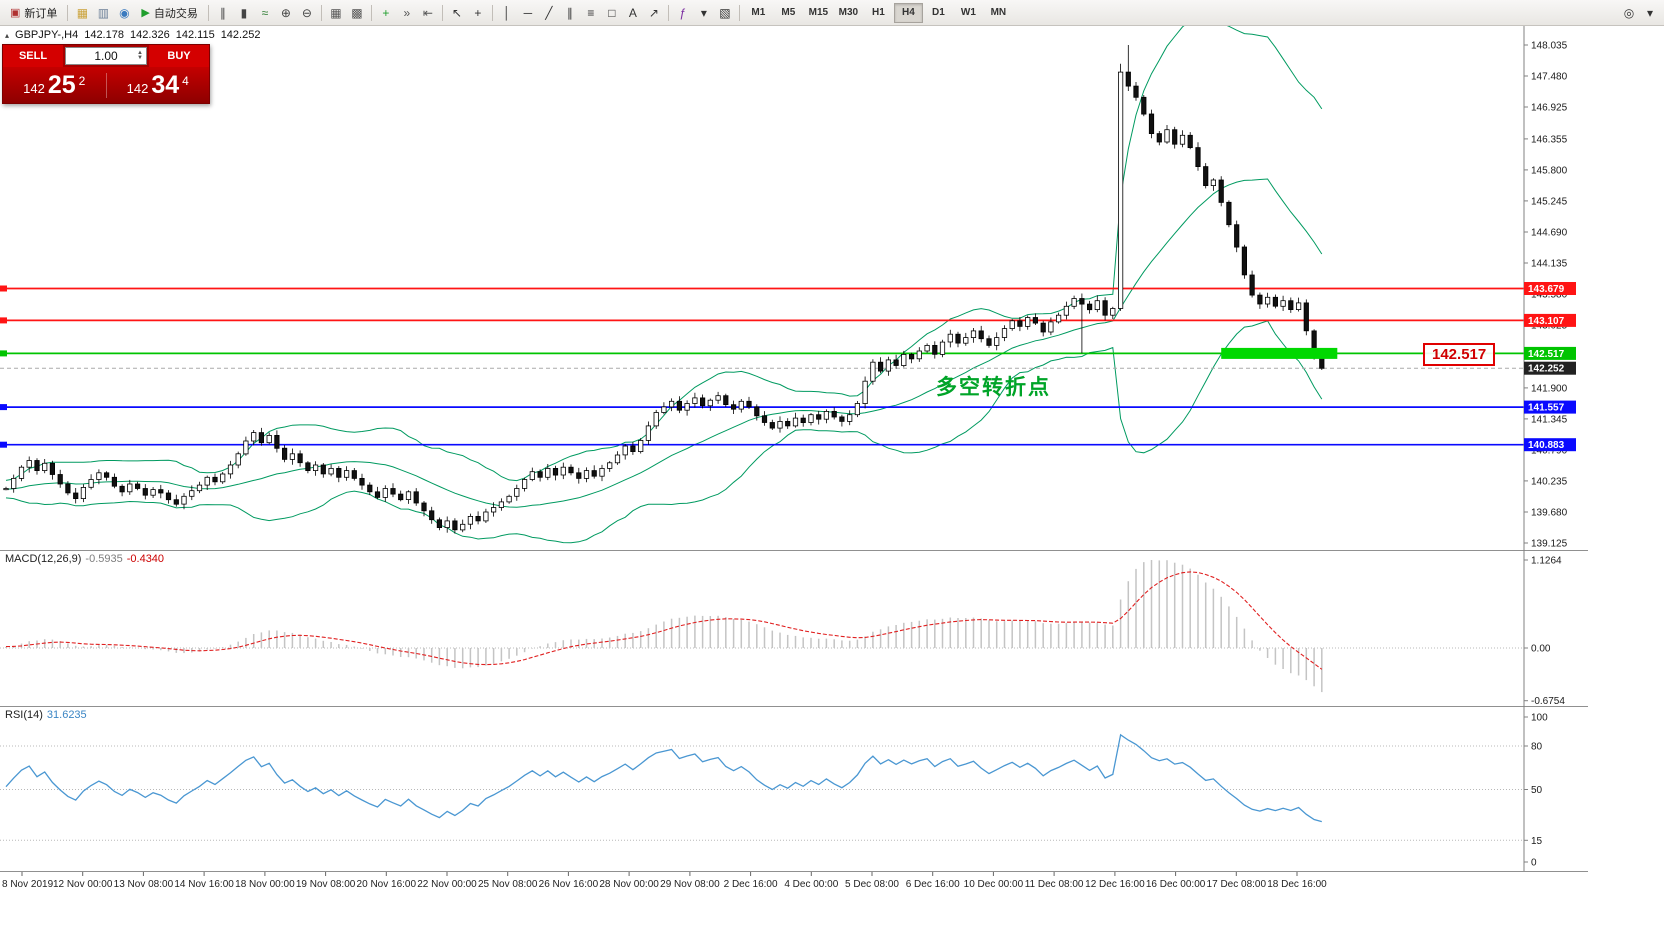  Describe the element at coordinates (818, 12) in the screenshot. I see `timeframe-button-m15: M15` at that location.